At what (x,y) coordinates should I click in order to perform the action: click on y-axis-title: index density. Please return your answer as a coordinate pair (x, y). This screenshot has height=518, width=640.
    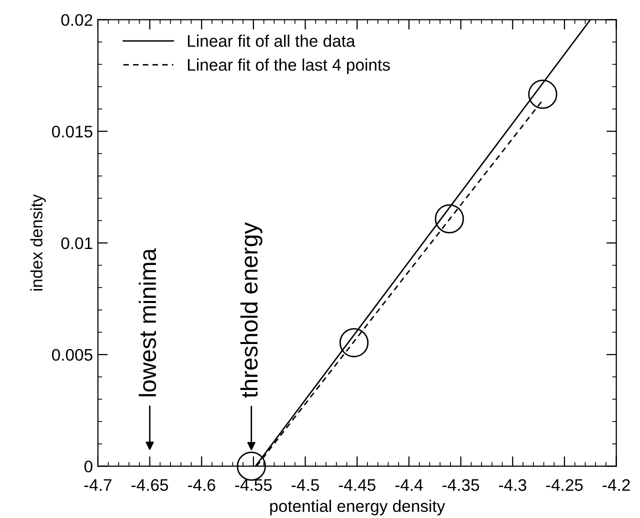
    Looking at the image, I should click on (38, 242).